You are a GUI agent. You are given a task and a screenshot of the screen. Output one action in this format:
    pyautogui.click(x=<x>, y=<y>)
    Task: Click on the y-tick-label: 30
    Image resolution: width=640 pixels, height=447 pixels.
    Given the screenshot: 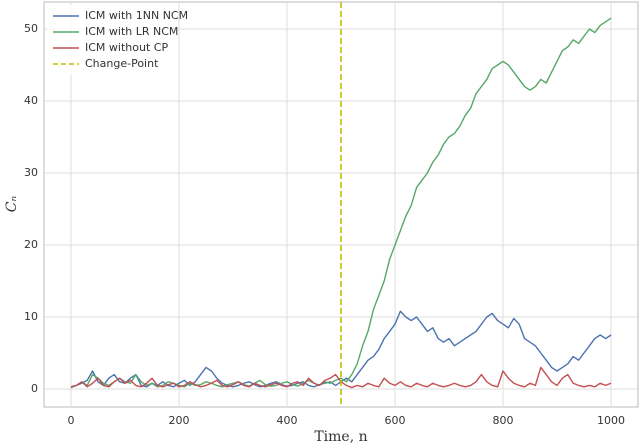 What is the action you would take?
    pyautogui.click(x=31, y=172)
    